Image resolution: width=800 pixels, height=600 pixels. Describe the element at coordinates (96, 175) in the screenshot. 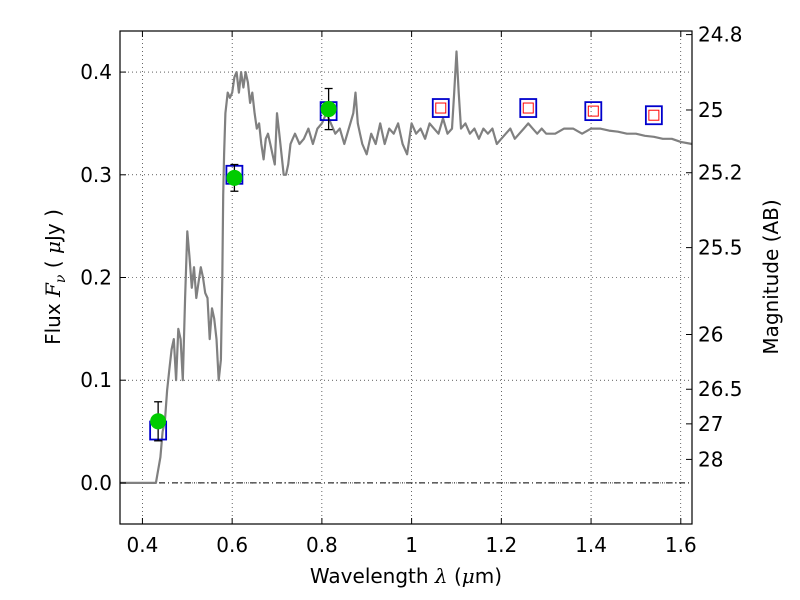

I see `y-tick-label: 0.3` at that location.